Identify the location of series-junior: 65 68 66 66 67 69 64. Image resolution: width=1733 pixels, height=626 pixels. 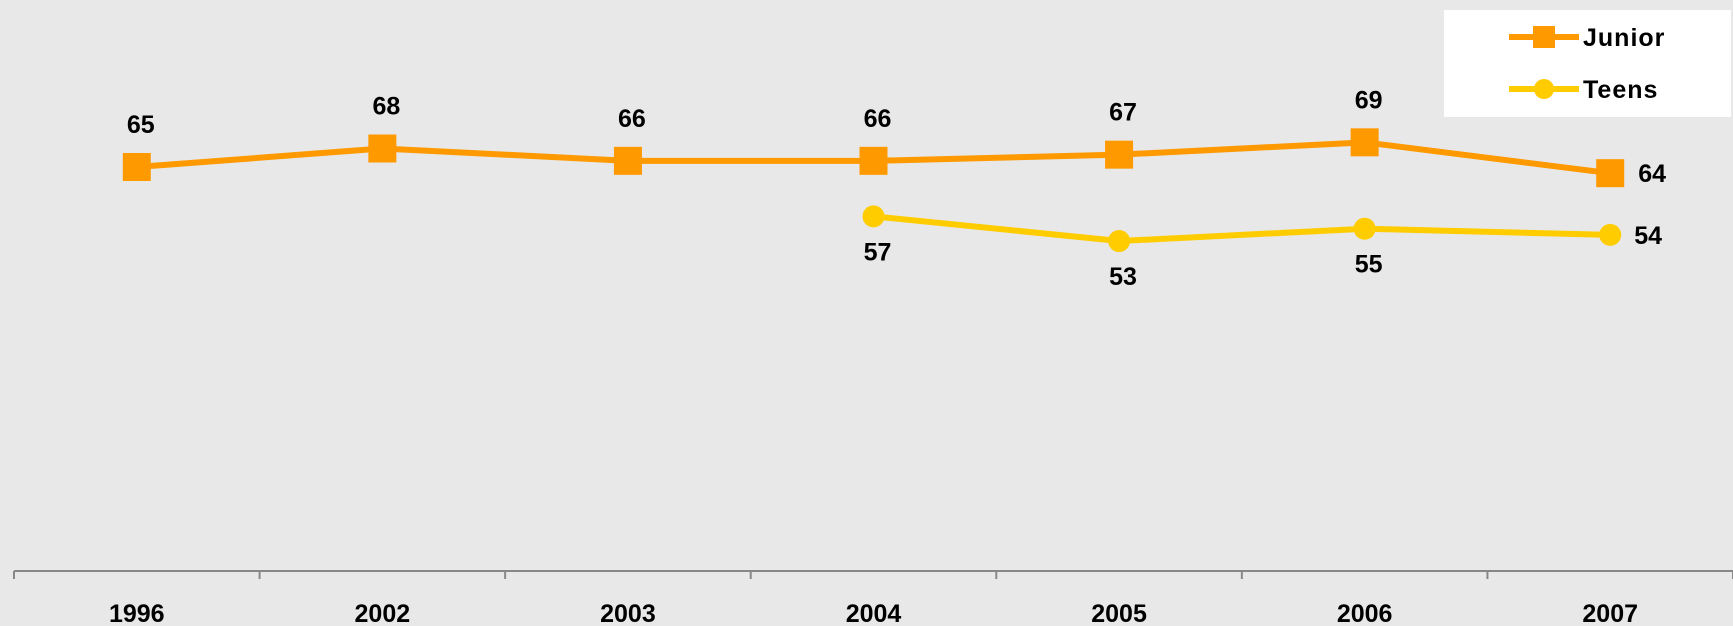
(894, 137).